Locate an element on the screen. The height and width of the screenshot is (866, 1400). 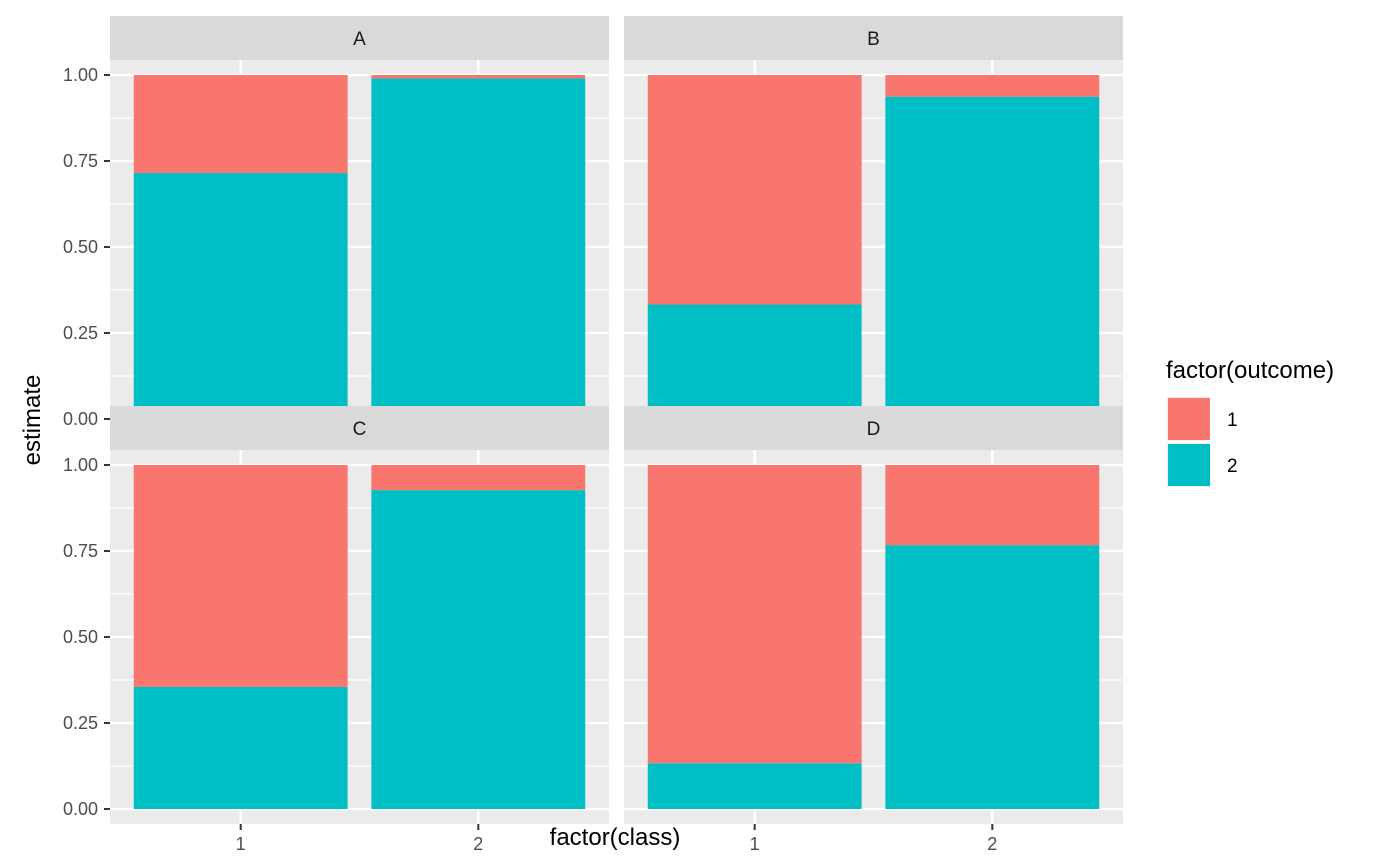
bar-A-class1-outcome2 is located at coordinates (240, 296).